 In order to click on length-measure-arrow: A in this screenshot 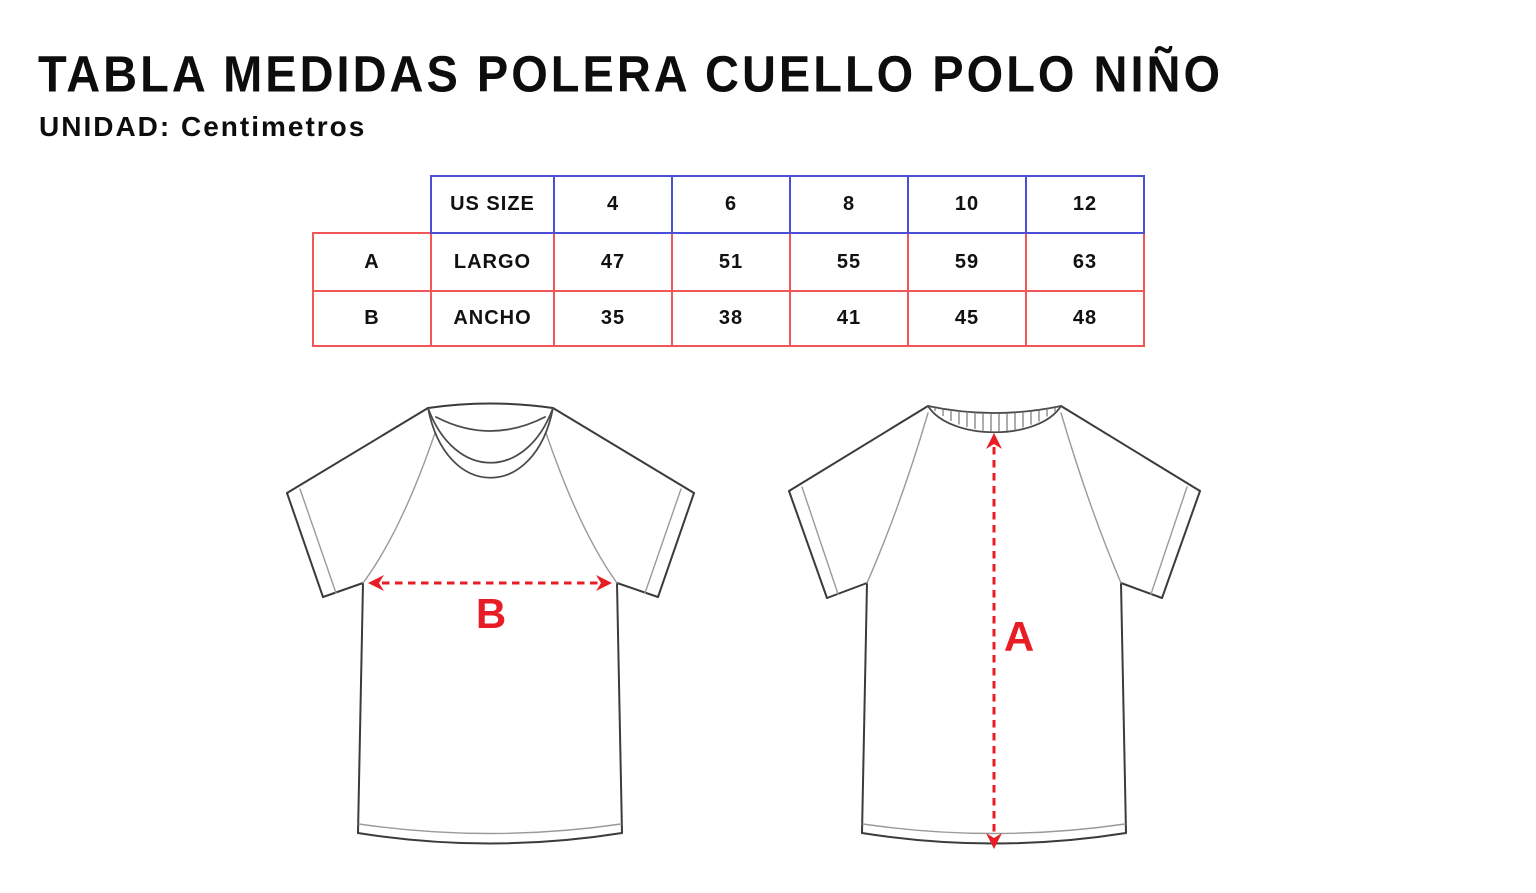, I will do `click(1010, 641)`.